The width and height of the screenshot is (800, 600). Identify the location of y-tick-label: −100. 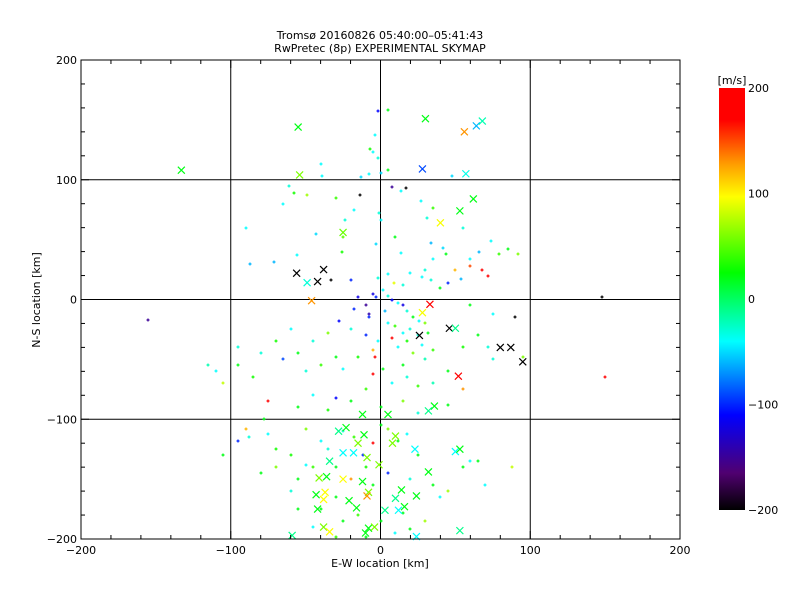
(62, 419).